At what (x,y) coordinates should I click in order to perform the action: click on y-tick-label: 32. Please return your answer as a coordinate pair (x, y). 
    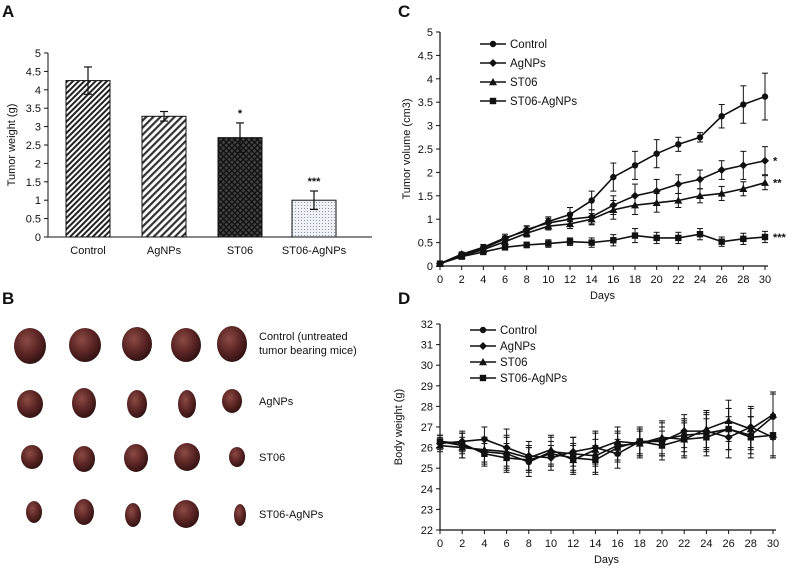
    Looking at the image, I should click on (427, 325).